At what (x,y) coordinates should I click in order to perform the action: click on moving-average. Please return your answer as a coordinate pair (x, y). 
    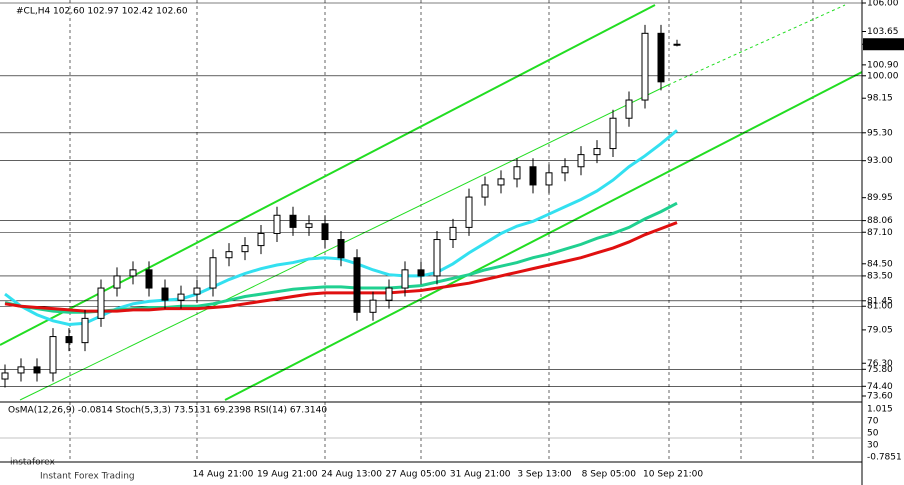
    Looking at the image, I should click on (341, 267).